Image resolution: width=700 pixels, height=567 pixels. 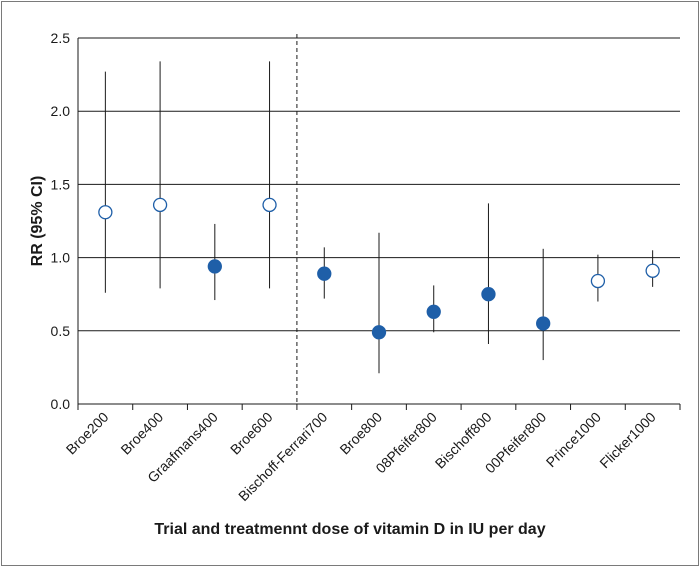 What do you see at coordinates (61, 331) in the screenshot?
I see `y-tick-label: 0.5` at bounding box center [61, 331].